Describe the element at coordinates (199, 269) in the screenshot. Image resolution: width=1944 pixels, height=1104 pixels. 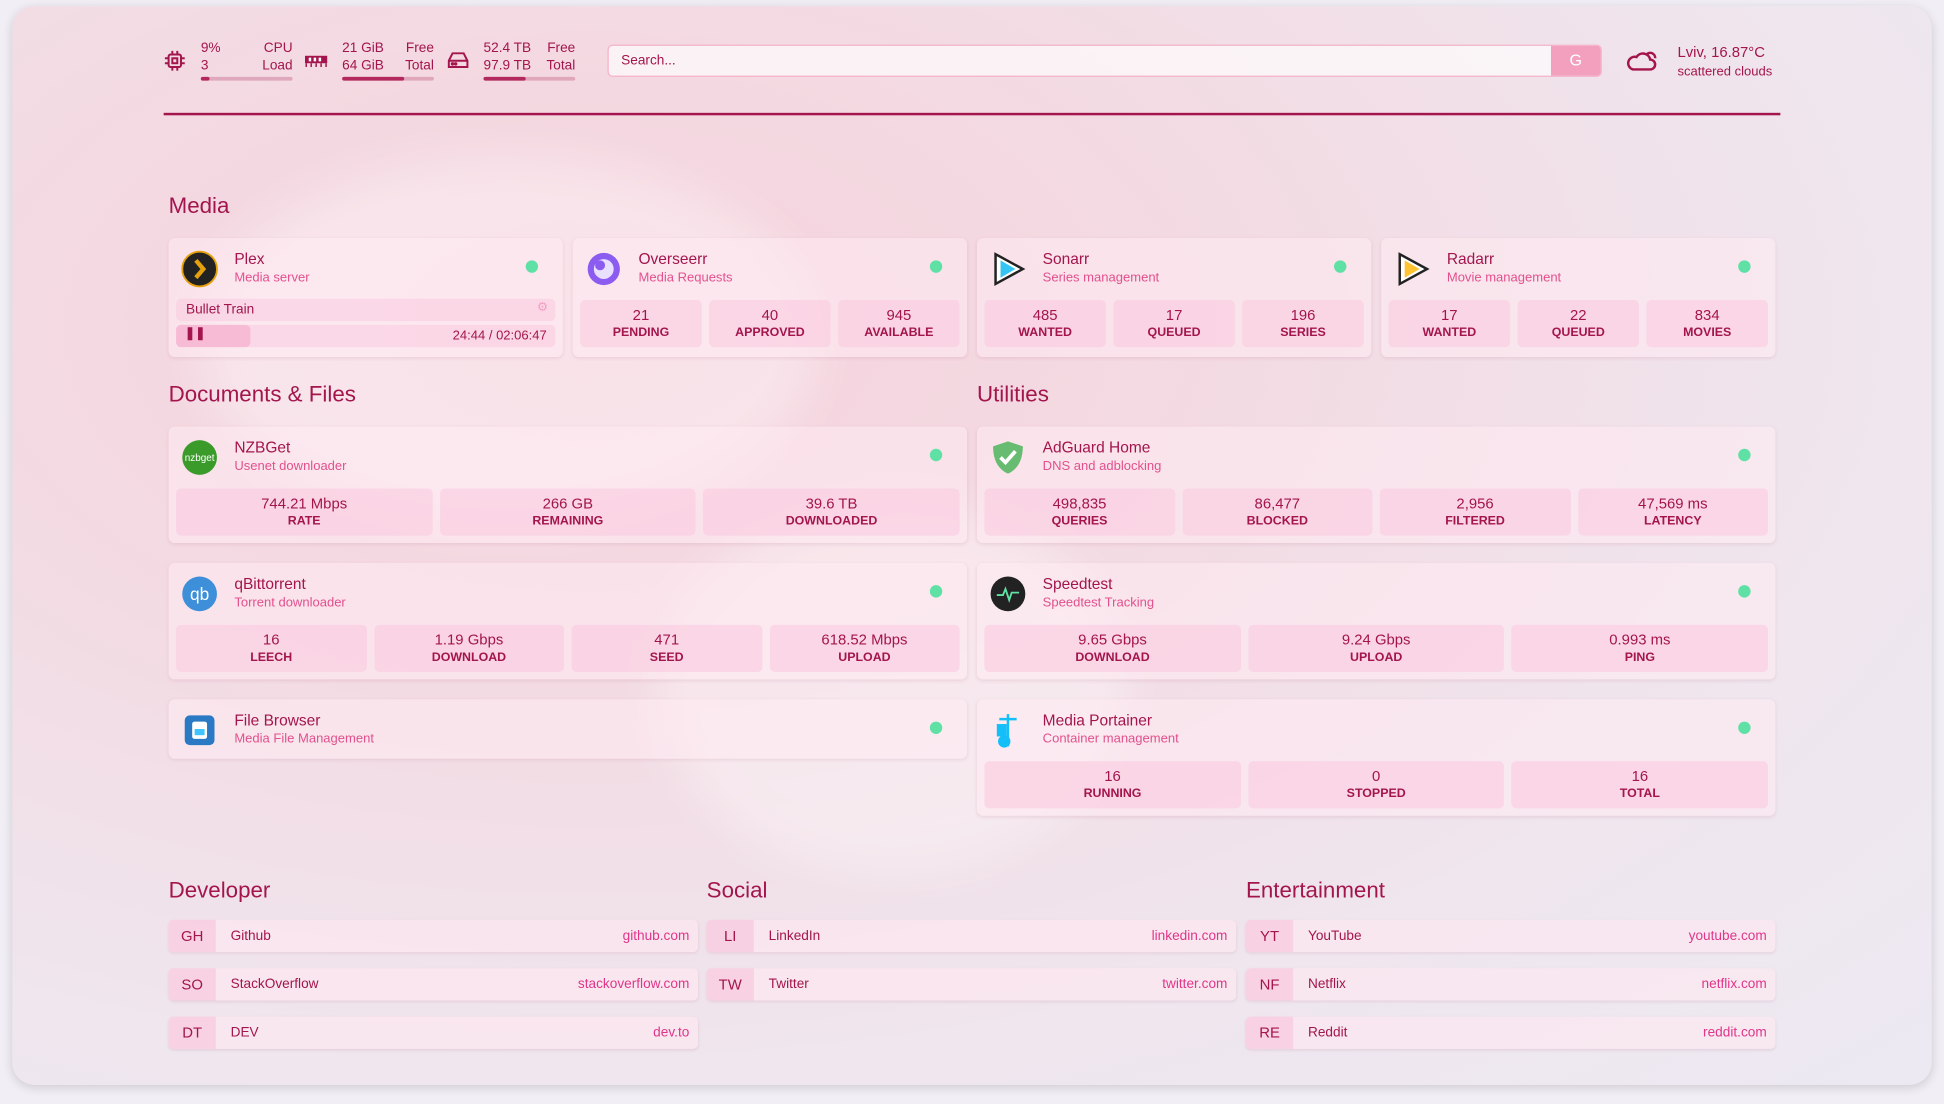
I see `plex-icon` at that location.